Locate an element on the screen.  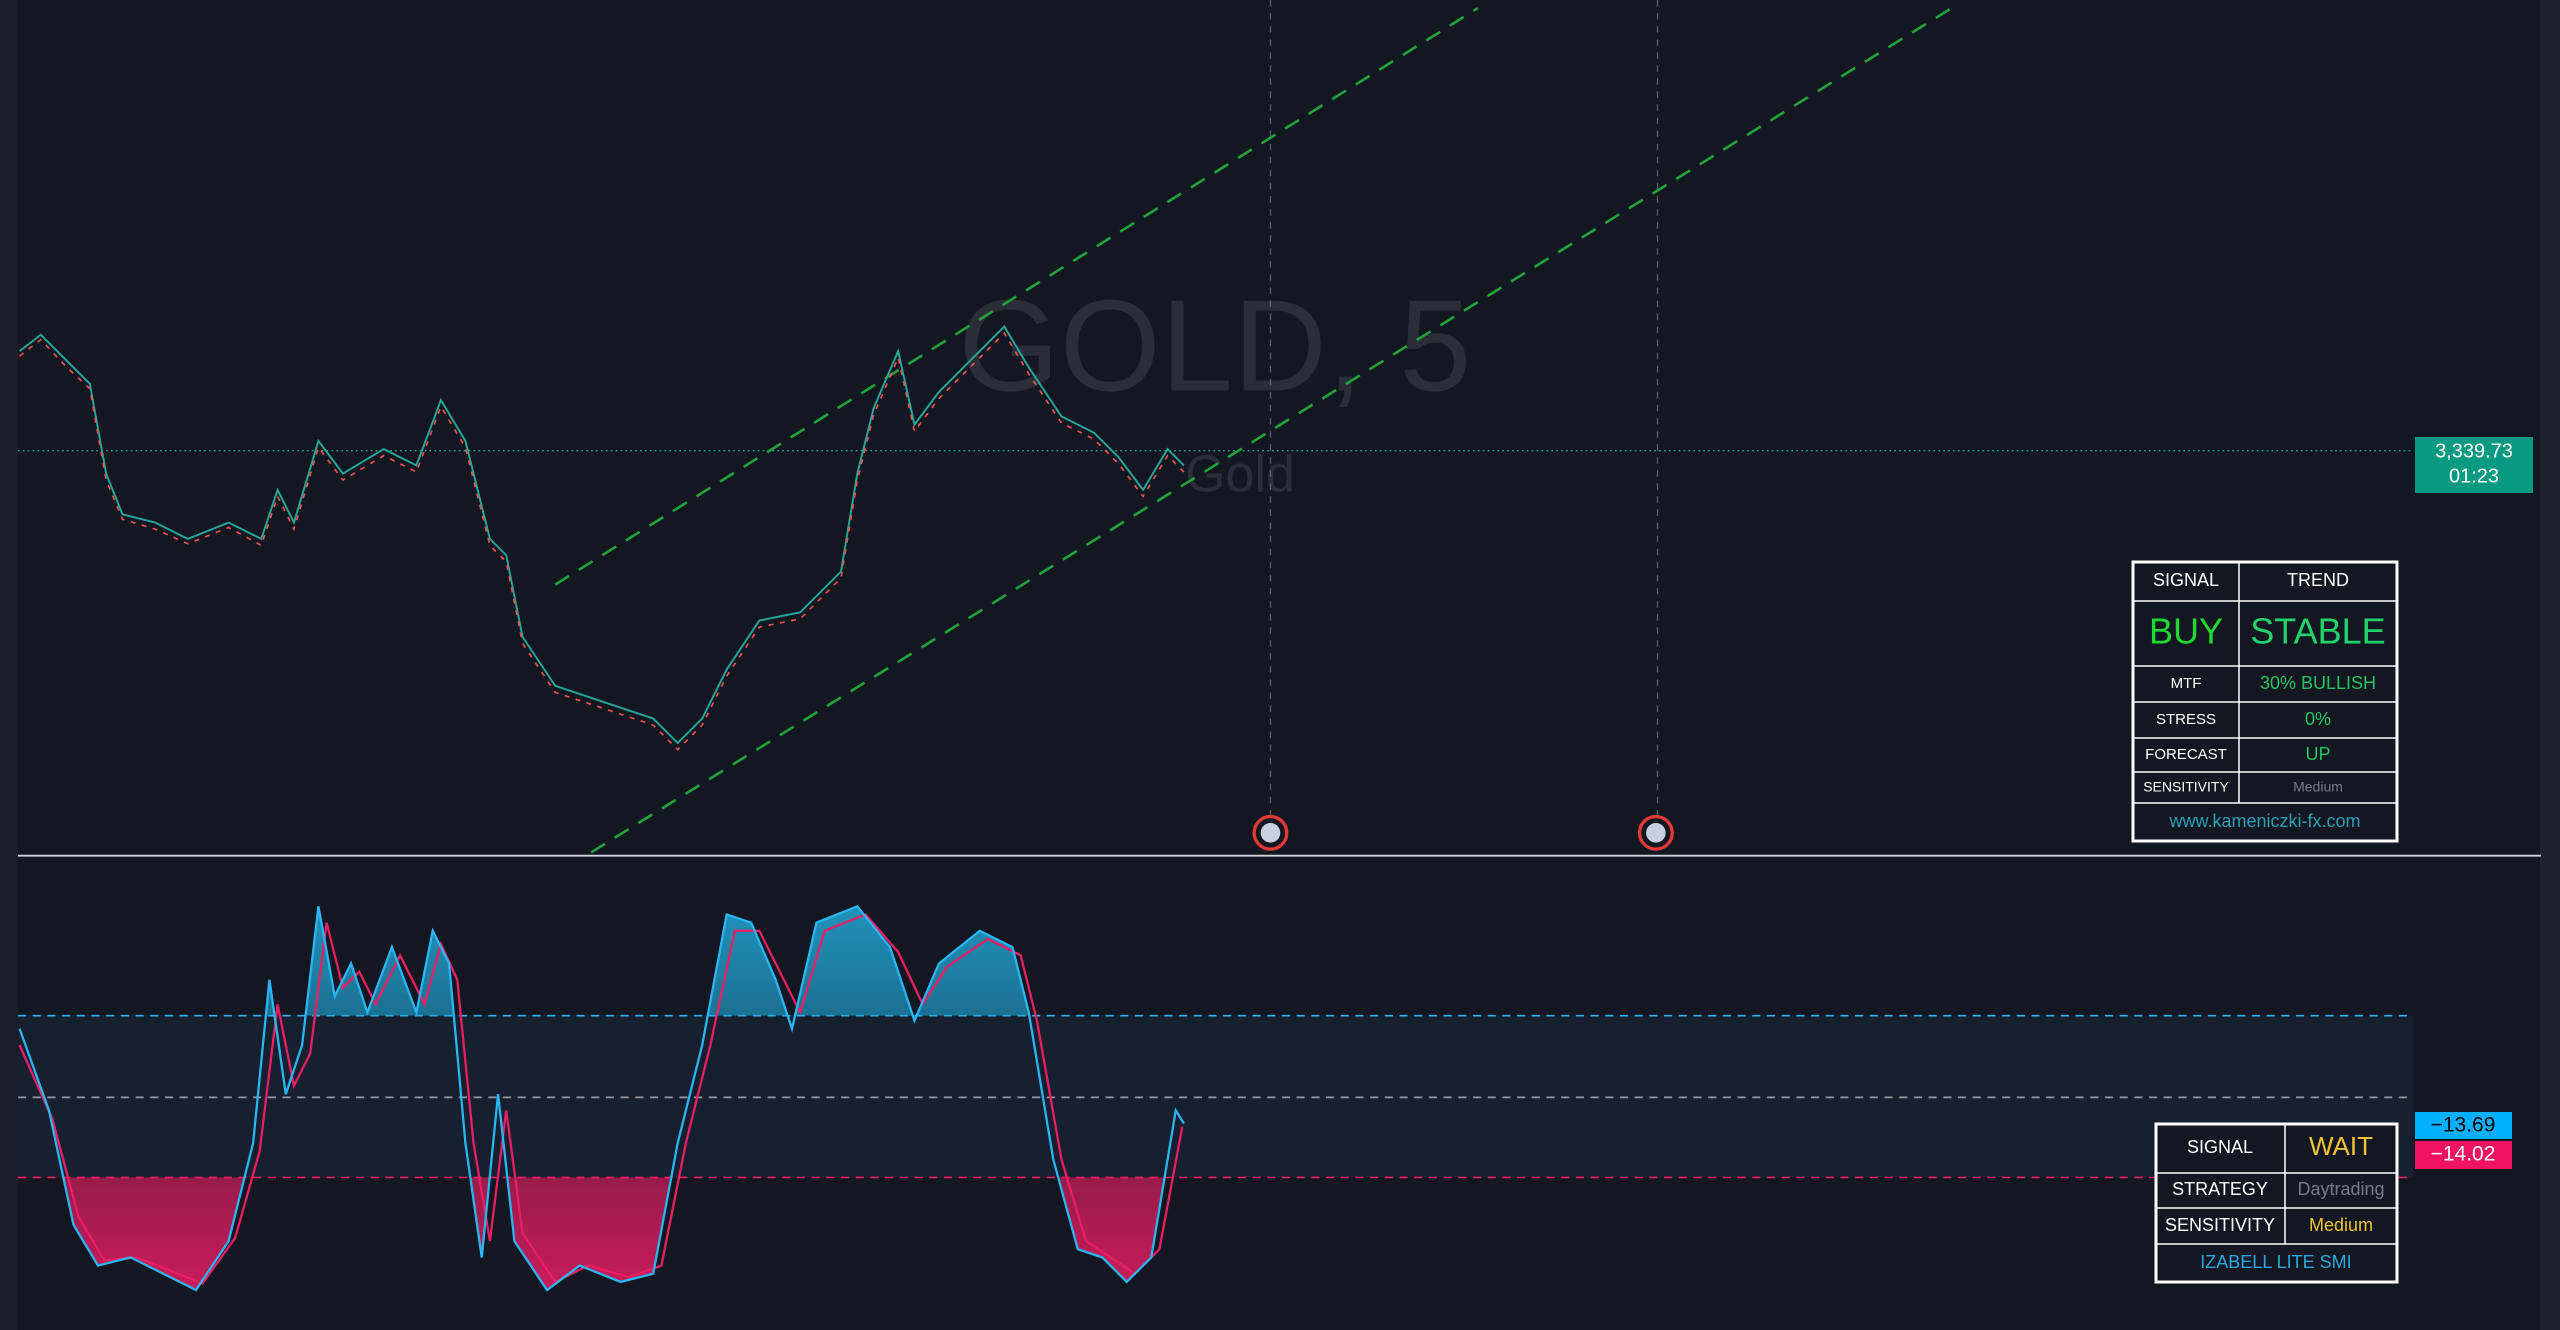
watermark-symbol: GOLD, 5 is located at coordinates (1215, 345).